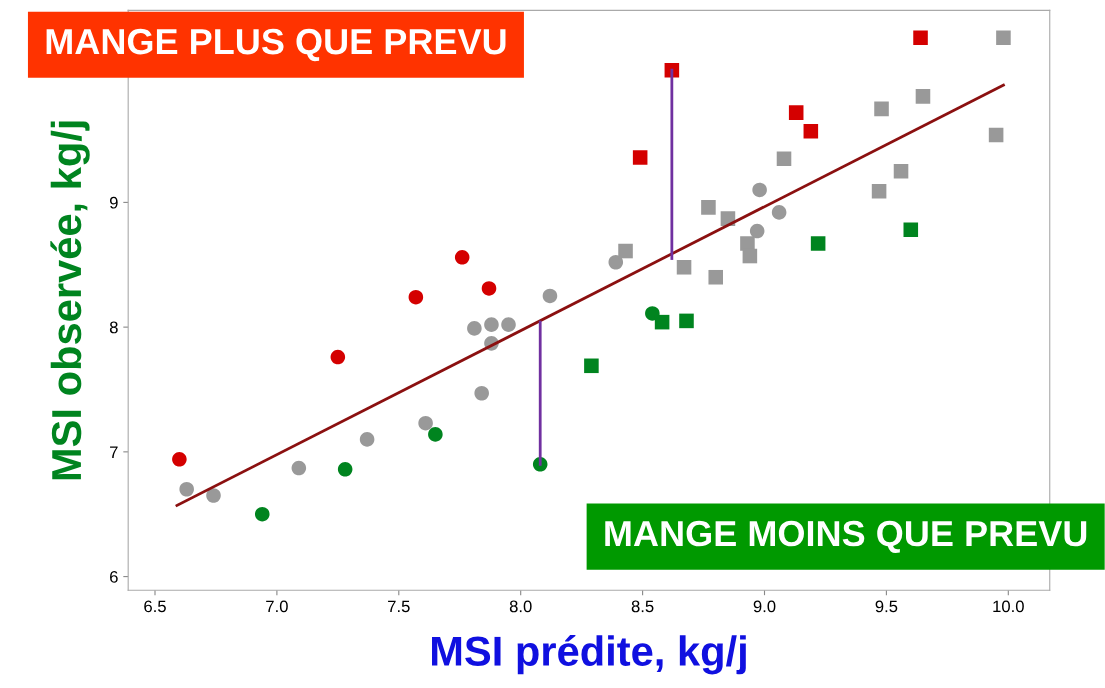  Describe the element at coordinates (113, 202) in the screenshot. I see `y-tick-label: 9` at that location.